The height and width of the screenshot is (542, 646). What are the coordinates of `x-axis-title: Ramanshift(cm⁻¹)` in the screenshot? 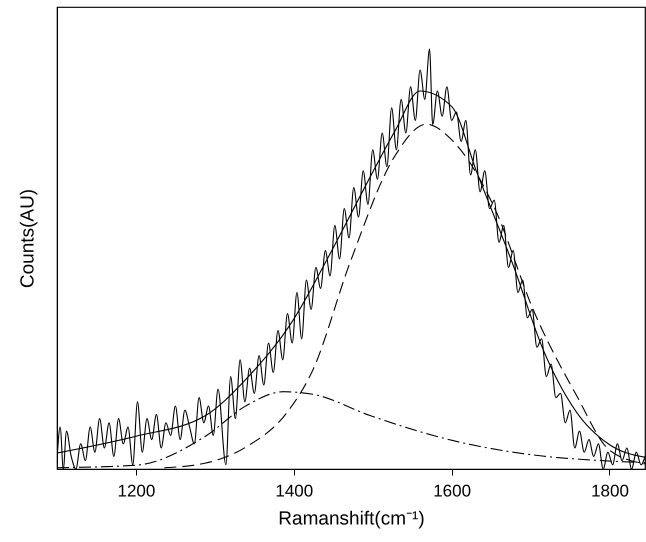 It's located at (351, 519).